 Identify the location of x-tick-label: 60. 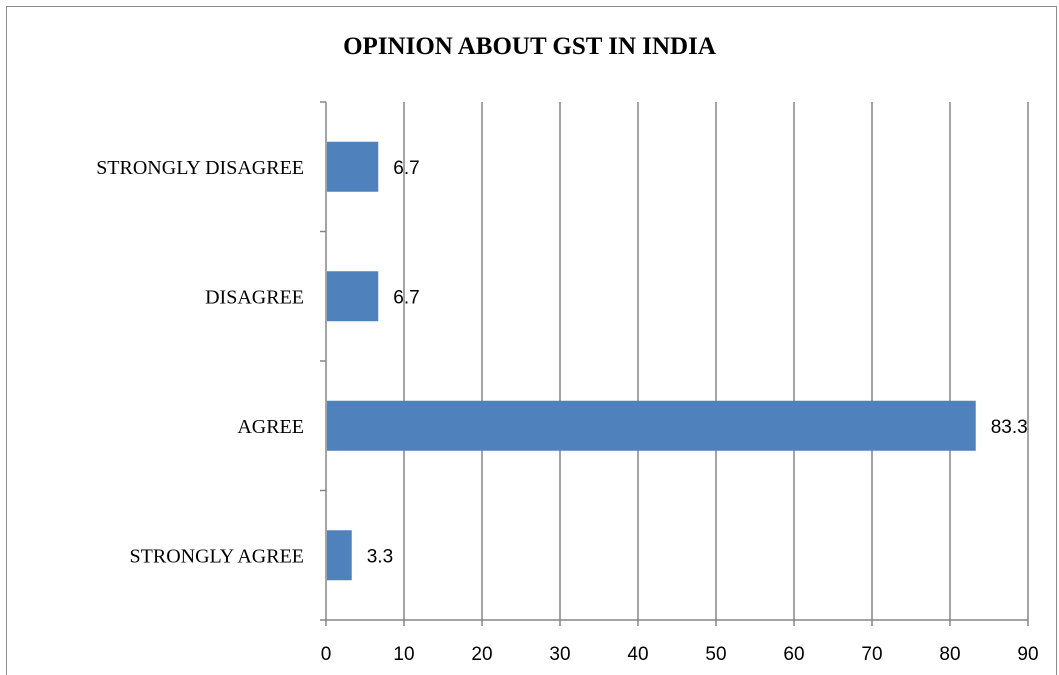
(793, 654).